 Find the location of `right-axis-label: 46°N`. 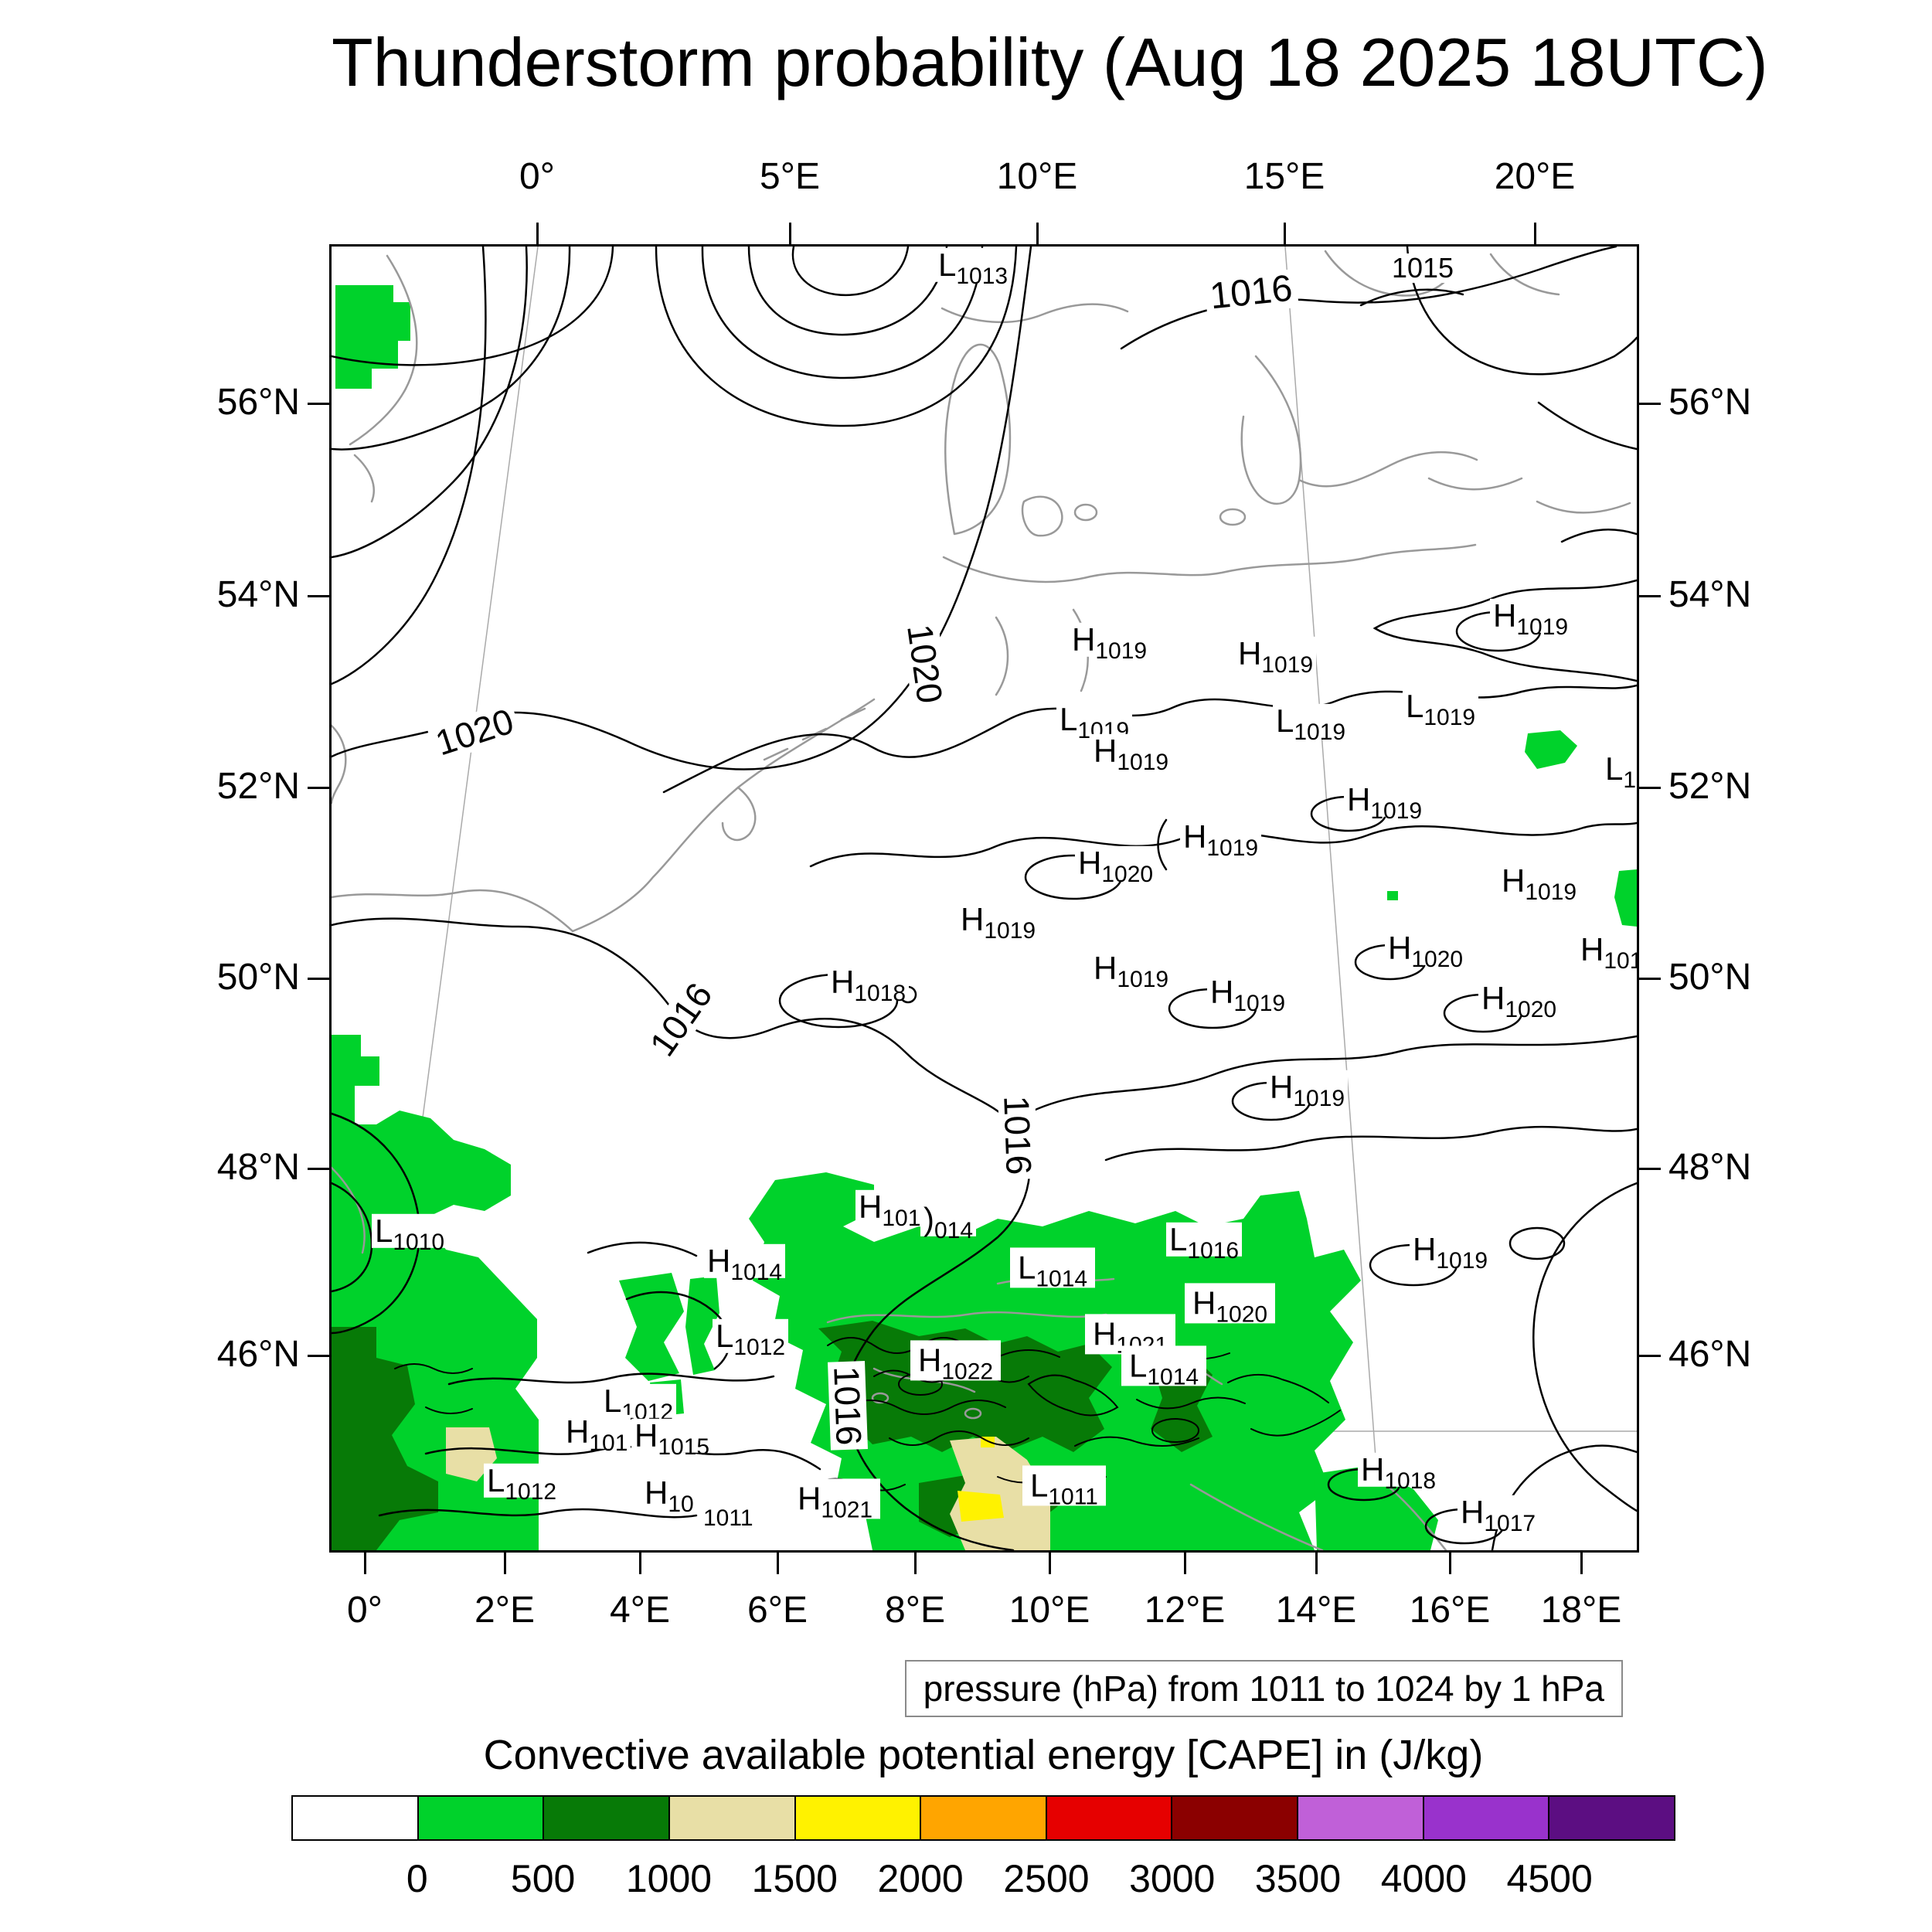

right-axis-label: 46°N is located at coordinates (1710, 1355).